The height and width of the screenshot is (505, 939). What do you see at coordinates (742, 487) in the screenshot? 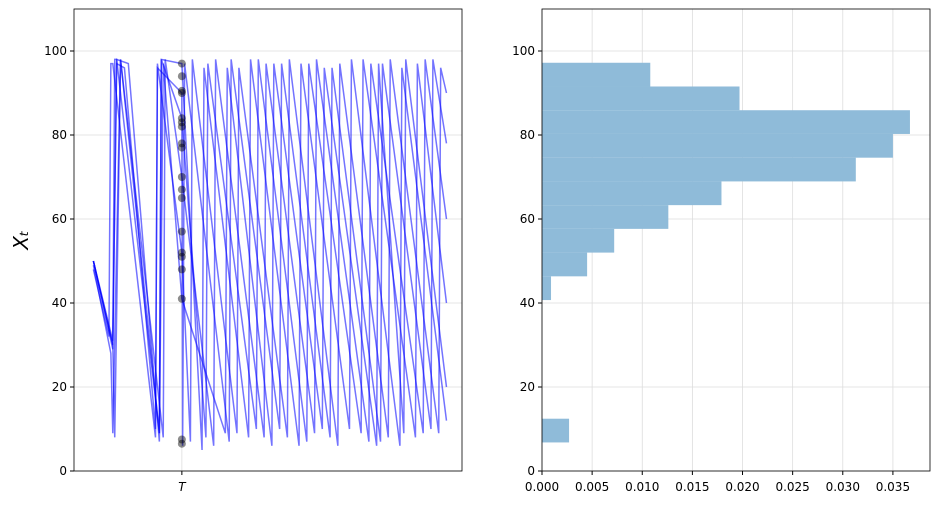
I see `x-tick-label: 0.020` at bounding box center [742, 487].